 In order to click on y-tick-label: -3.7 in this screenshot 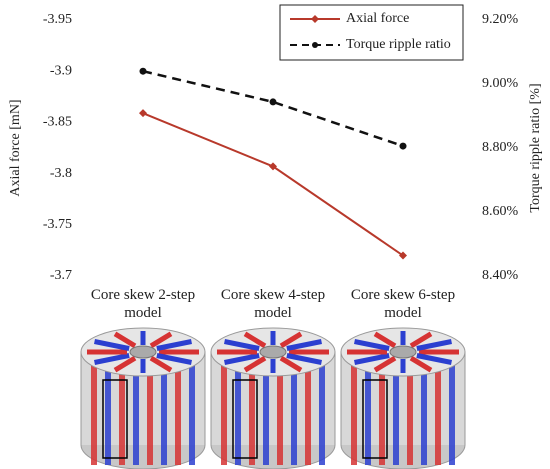, I will do `click(61, 275)`.